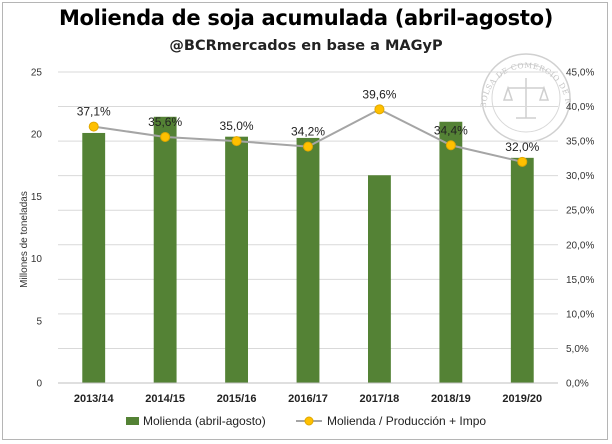 This screenshot has height=444, width=612. Describe the element at coordinates (39, 321) in the screenshot. I see `y-tick-label: 5` at that location.